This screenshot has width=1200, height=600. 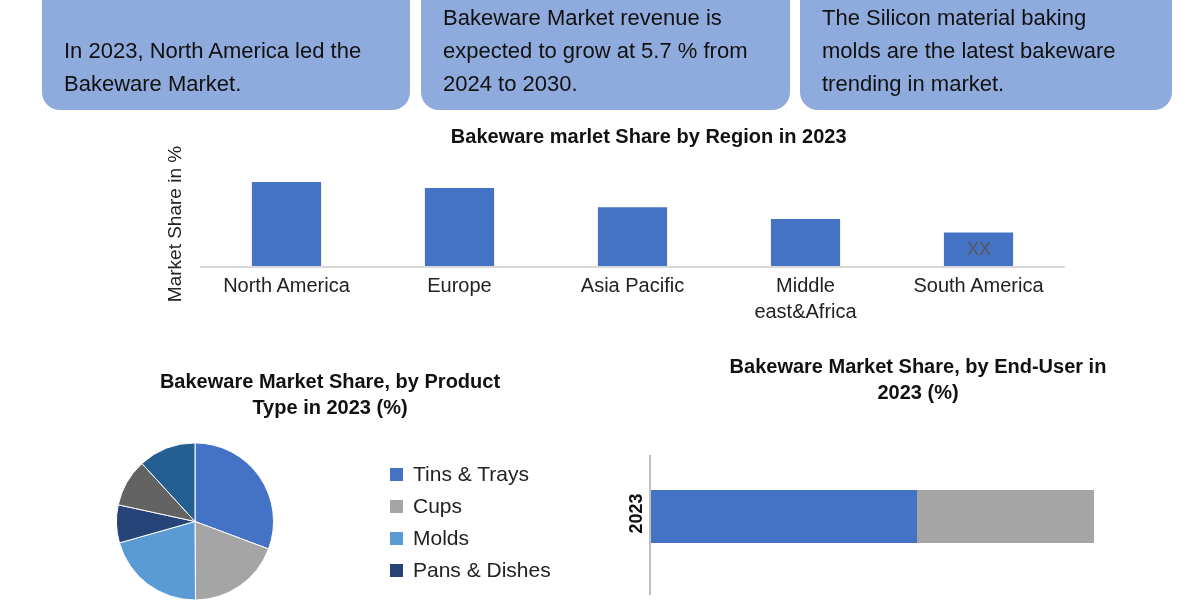 What do you see at coordinates (174, 224) in the screenshot?
I see `y-axis-title: Market Share in %` at bounding box center [174, 224].